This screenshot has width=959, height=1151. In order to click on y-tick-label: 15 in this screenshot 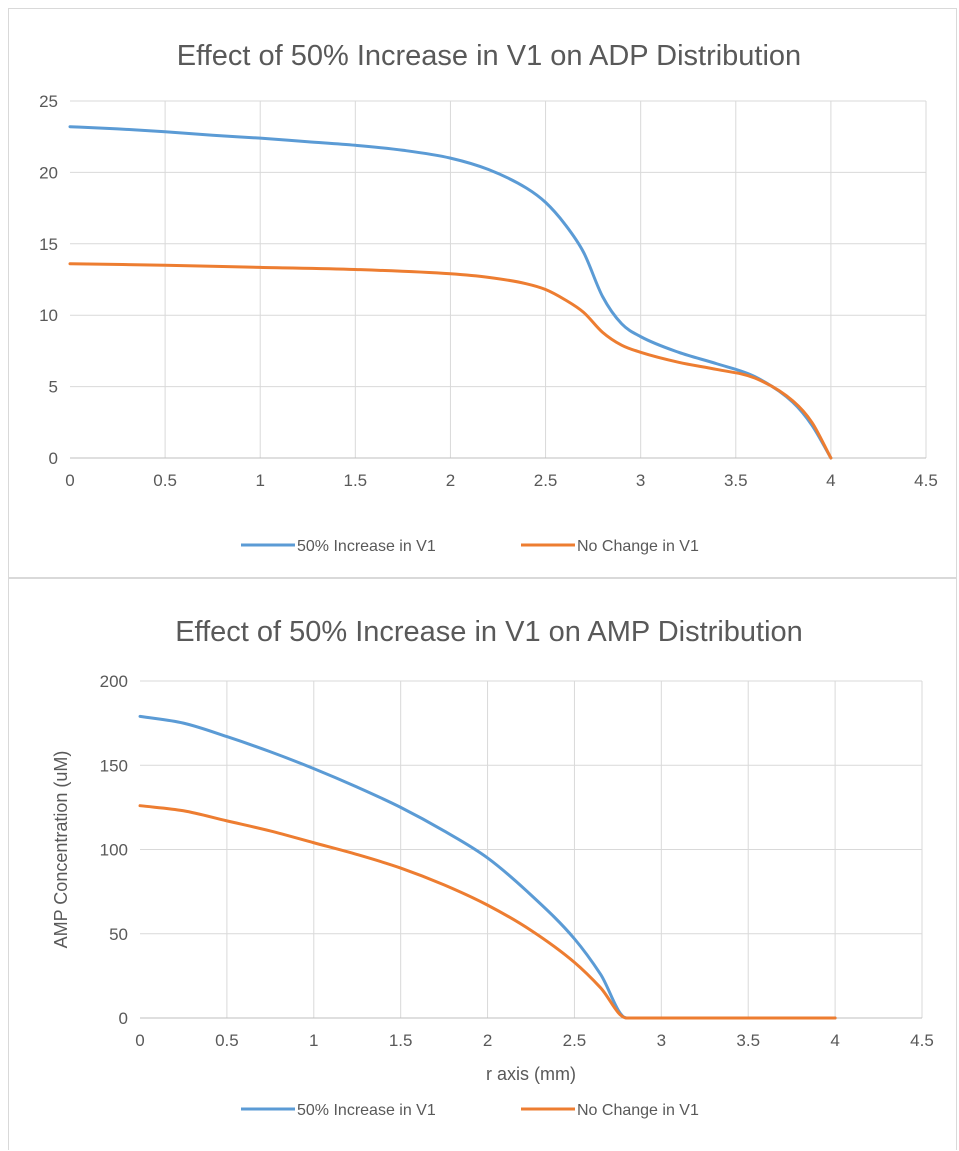, I will do `click(48, 244)`.